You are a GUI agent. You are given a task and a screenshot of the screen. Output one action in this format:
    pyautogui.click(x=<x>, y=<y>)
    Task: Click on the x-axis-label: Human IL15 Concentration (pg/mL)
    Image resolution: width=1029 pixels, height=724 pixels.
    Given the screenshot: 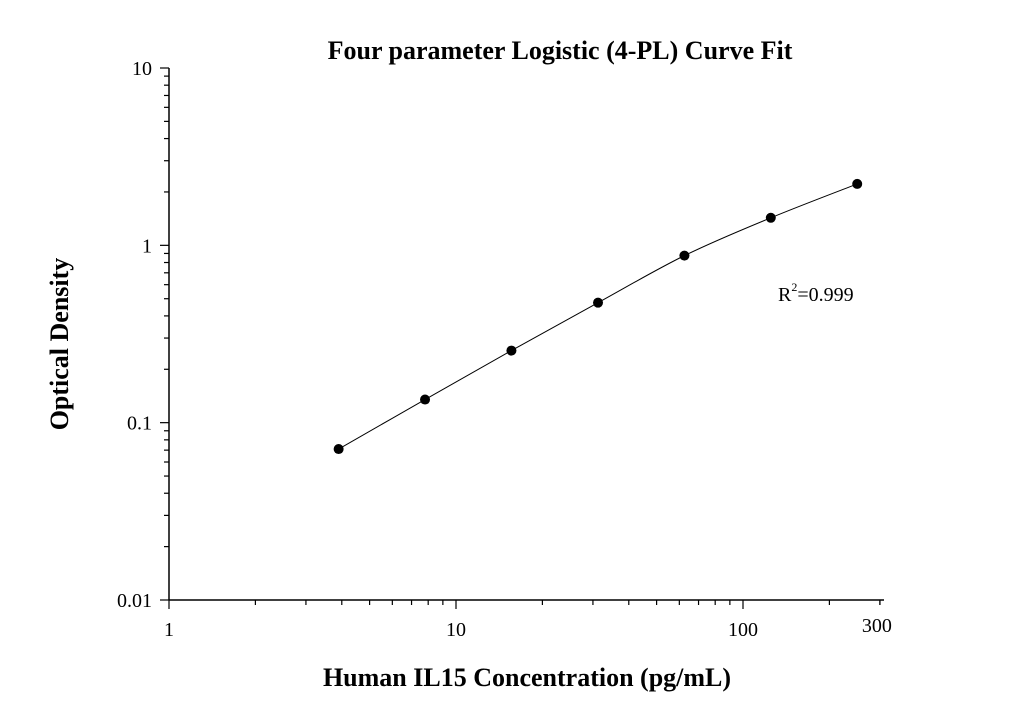 What is the action you would take?
    pyautogui.click(x=527, y=677)
    